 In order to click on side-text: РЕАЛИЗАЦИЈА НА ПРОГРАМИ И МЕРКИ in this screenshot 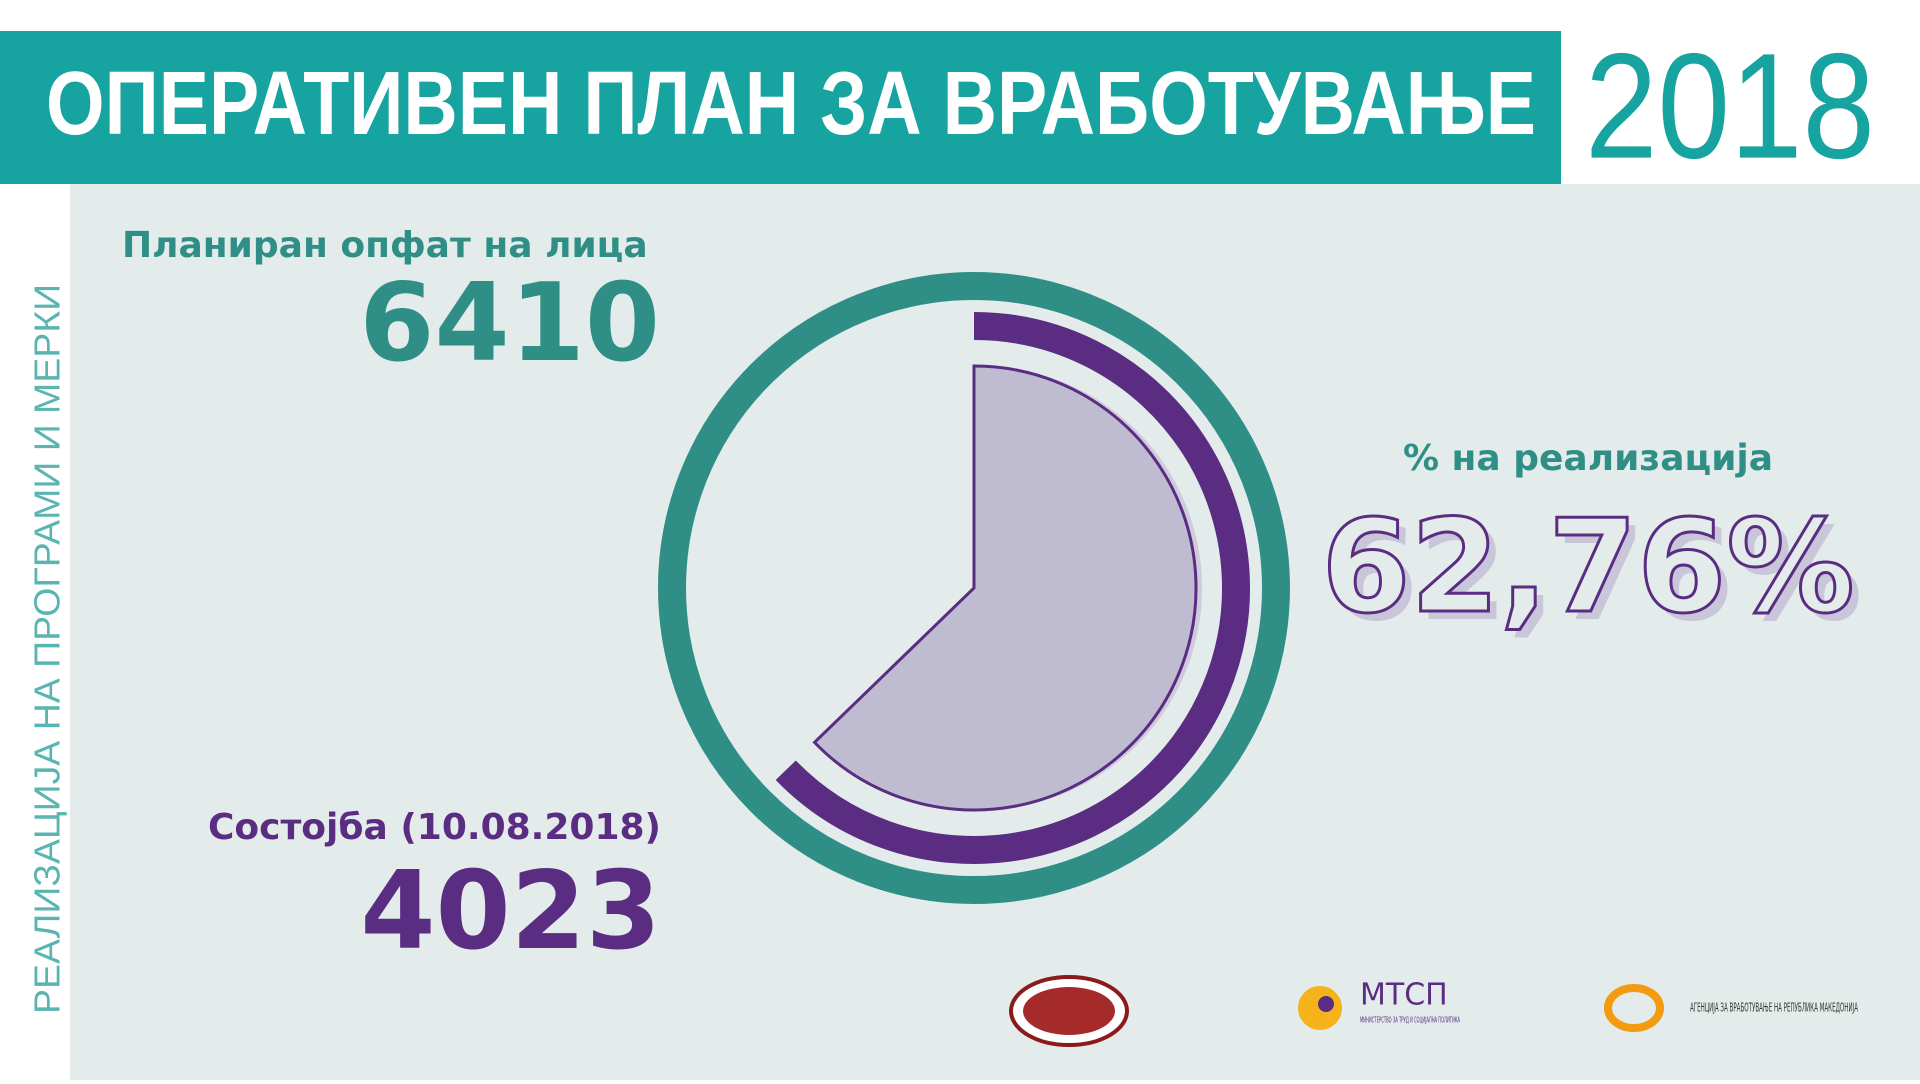, I will do `click(47, 649)`.